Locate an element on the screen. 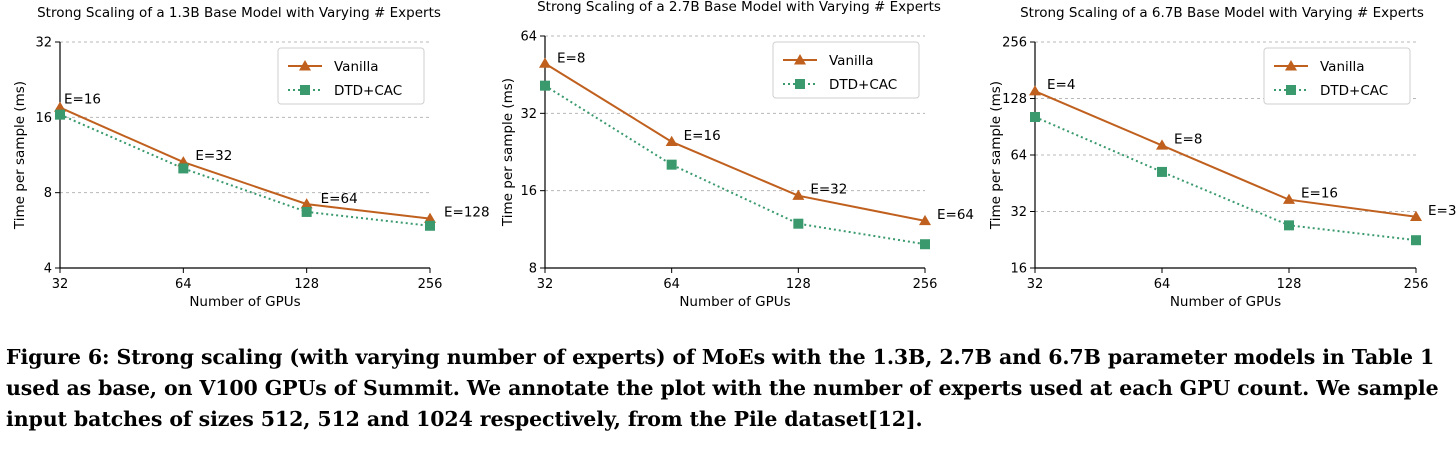 This screenshot has width=1456, height=454. expert-annotation: E=4 is located at coordinates (1061, 85).